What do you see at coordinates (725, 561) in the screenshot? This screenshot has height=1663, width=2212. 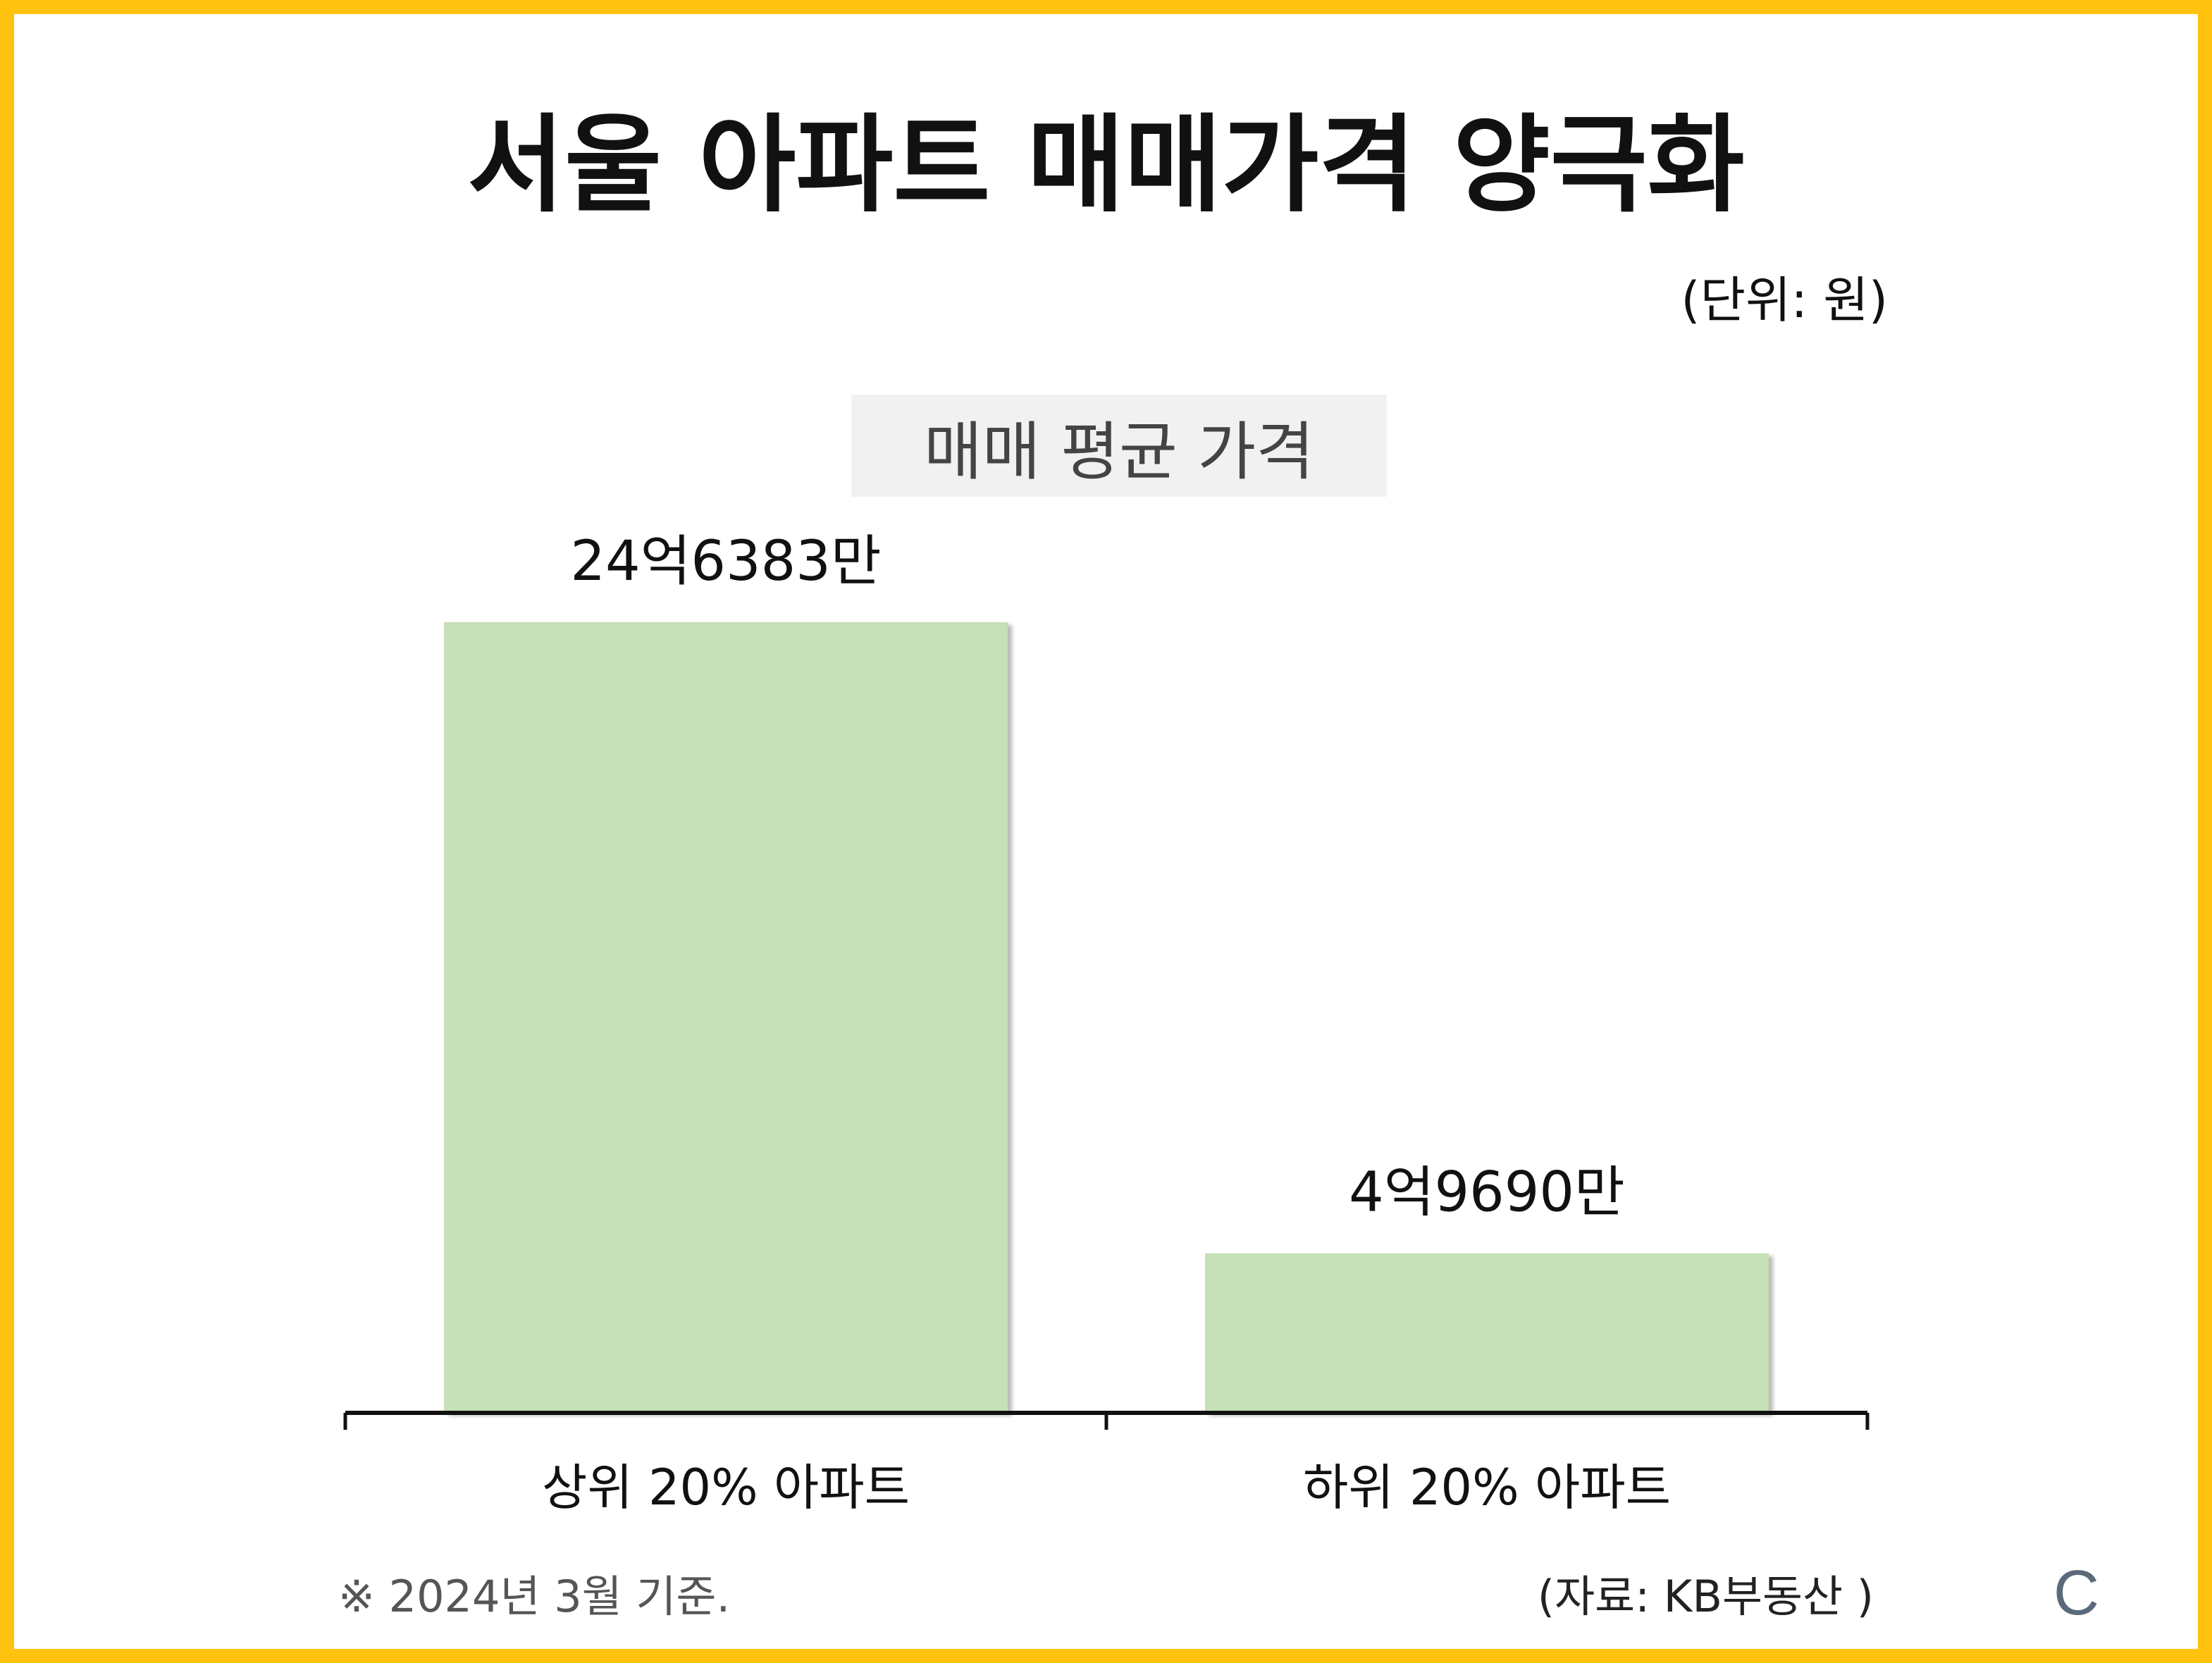 I see `data-label-1: 24억6383만` at bounding box center [725, 561].